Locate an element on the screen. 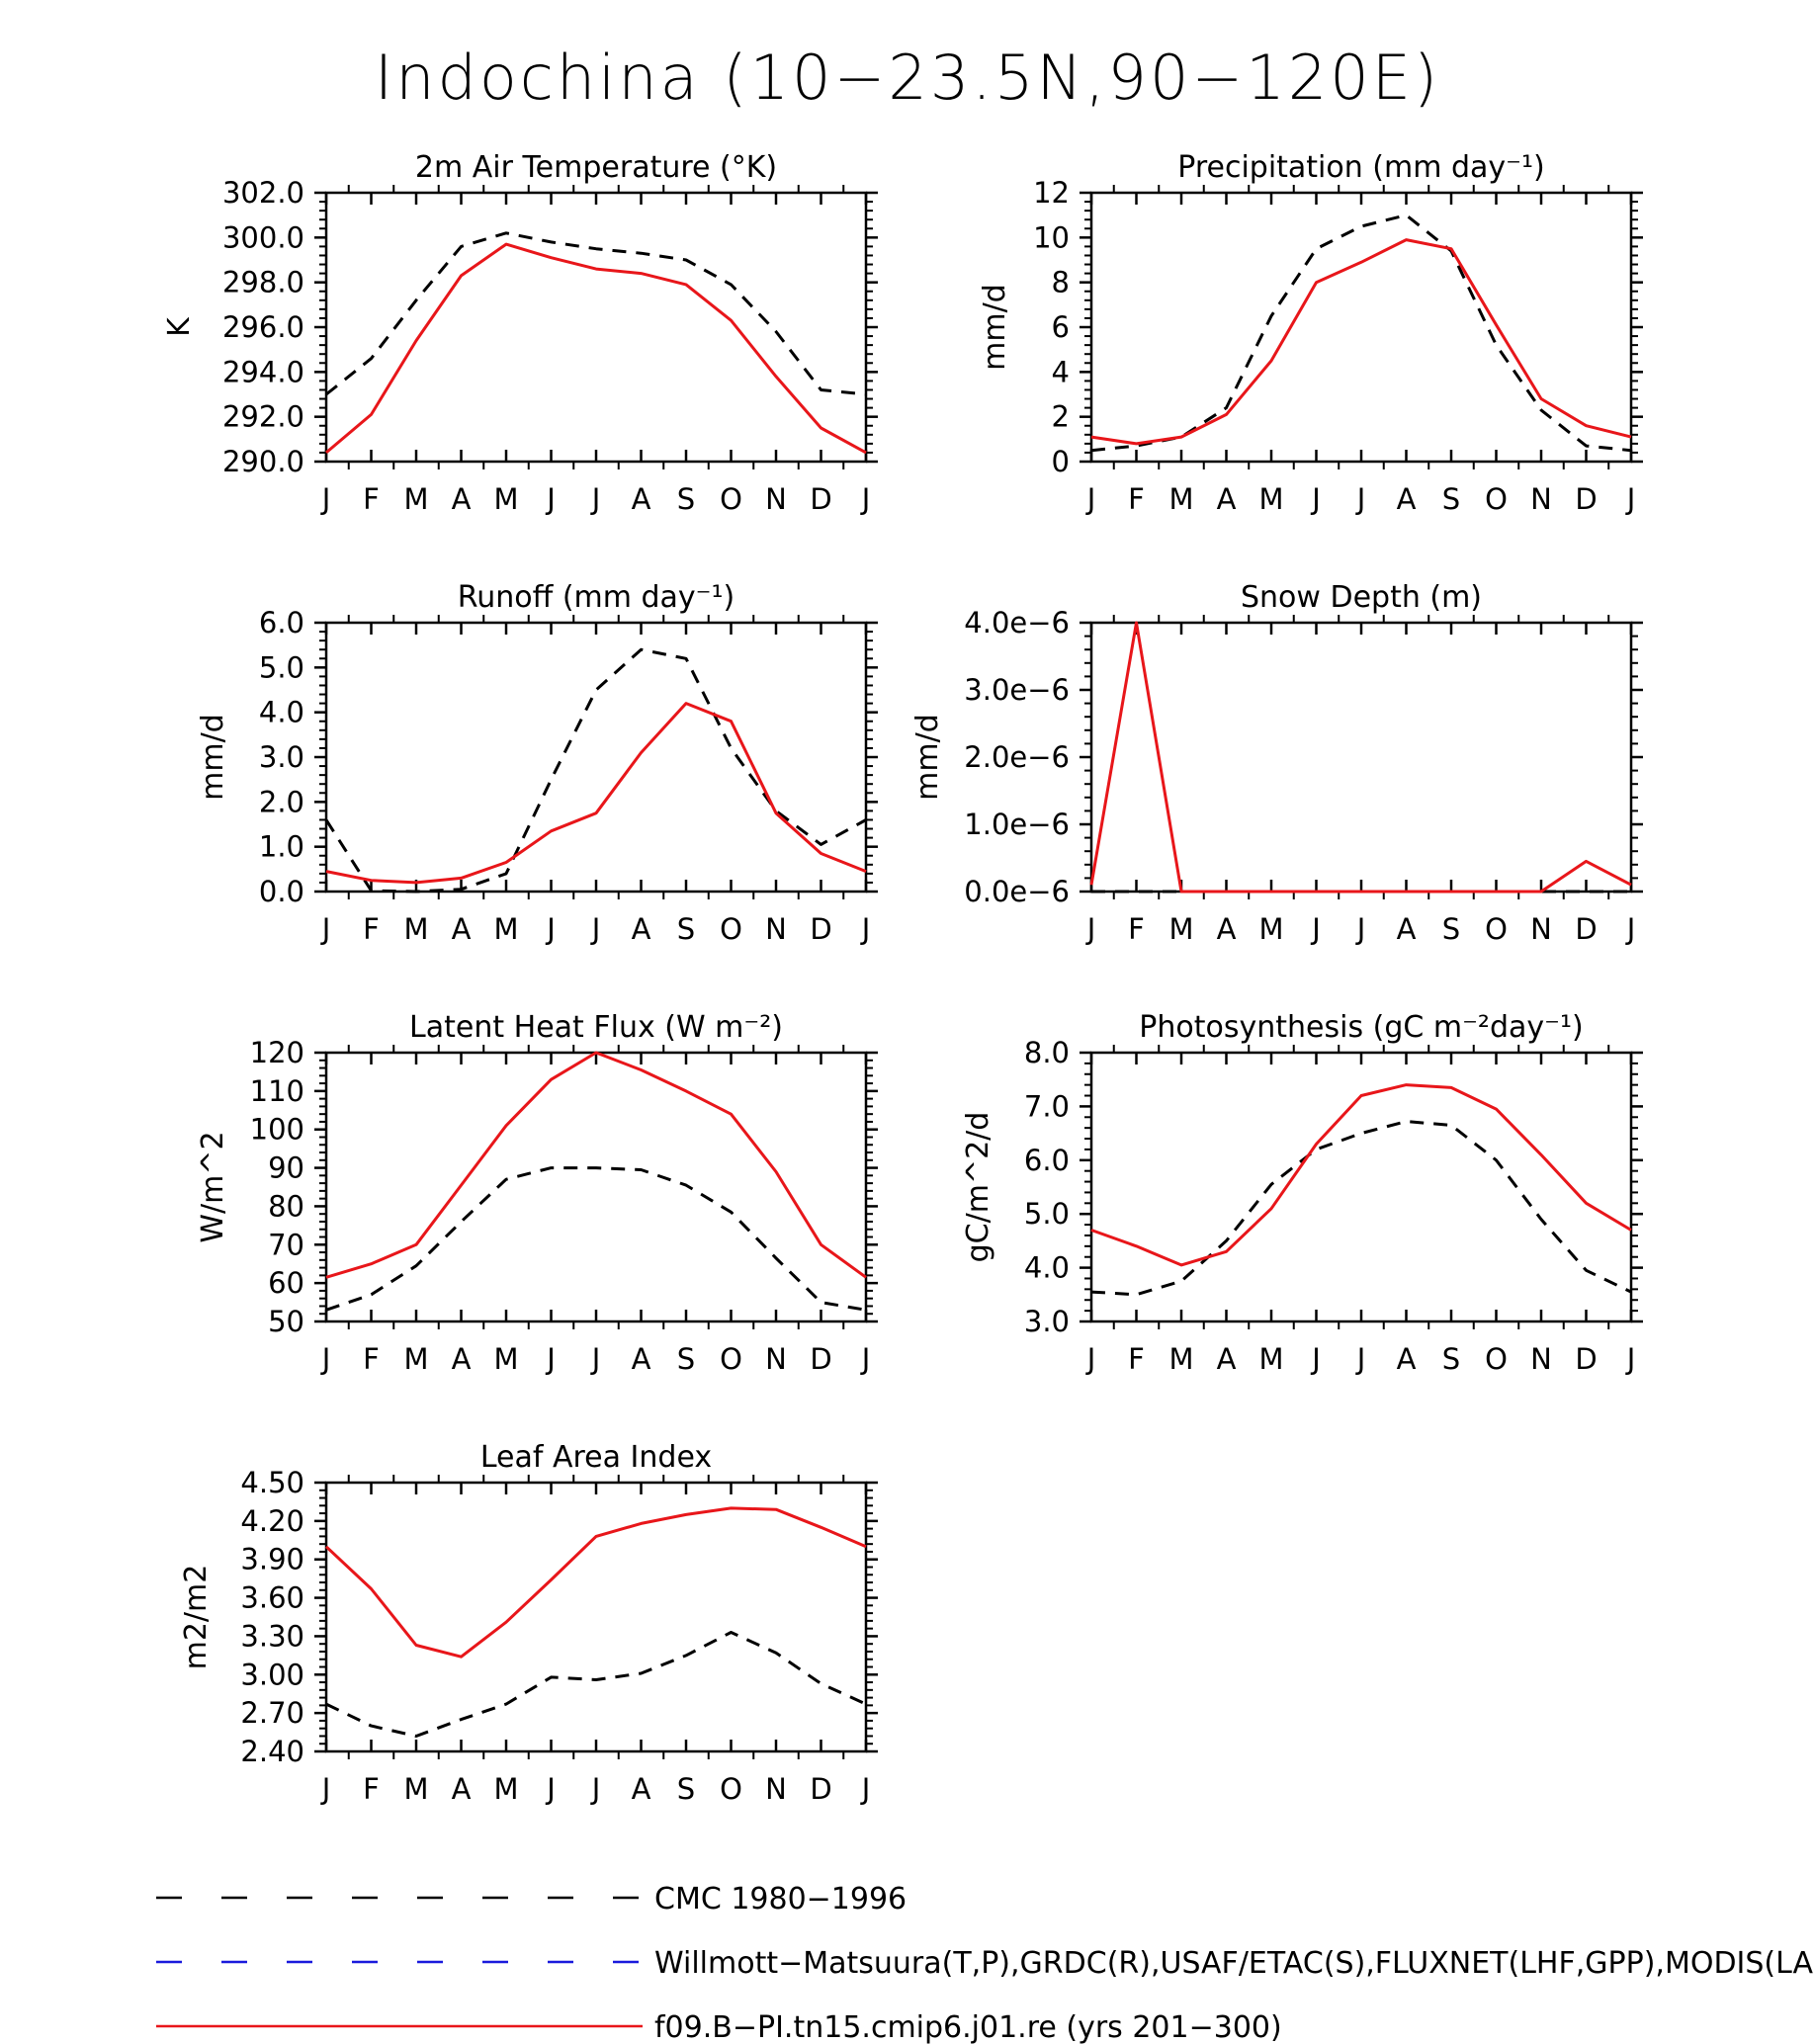  y-tick-label: 3.60 is located at coordinates (272, 1598).